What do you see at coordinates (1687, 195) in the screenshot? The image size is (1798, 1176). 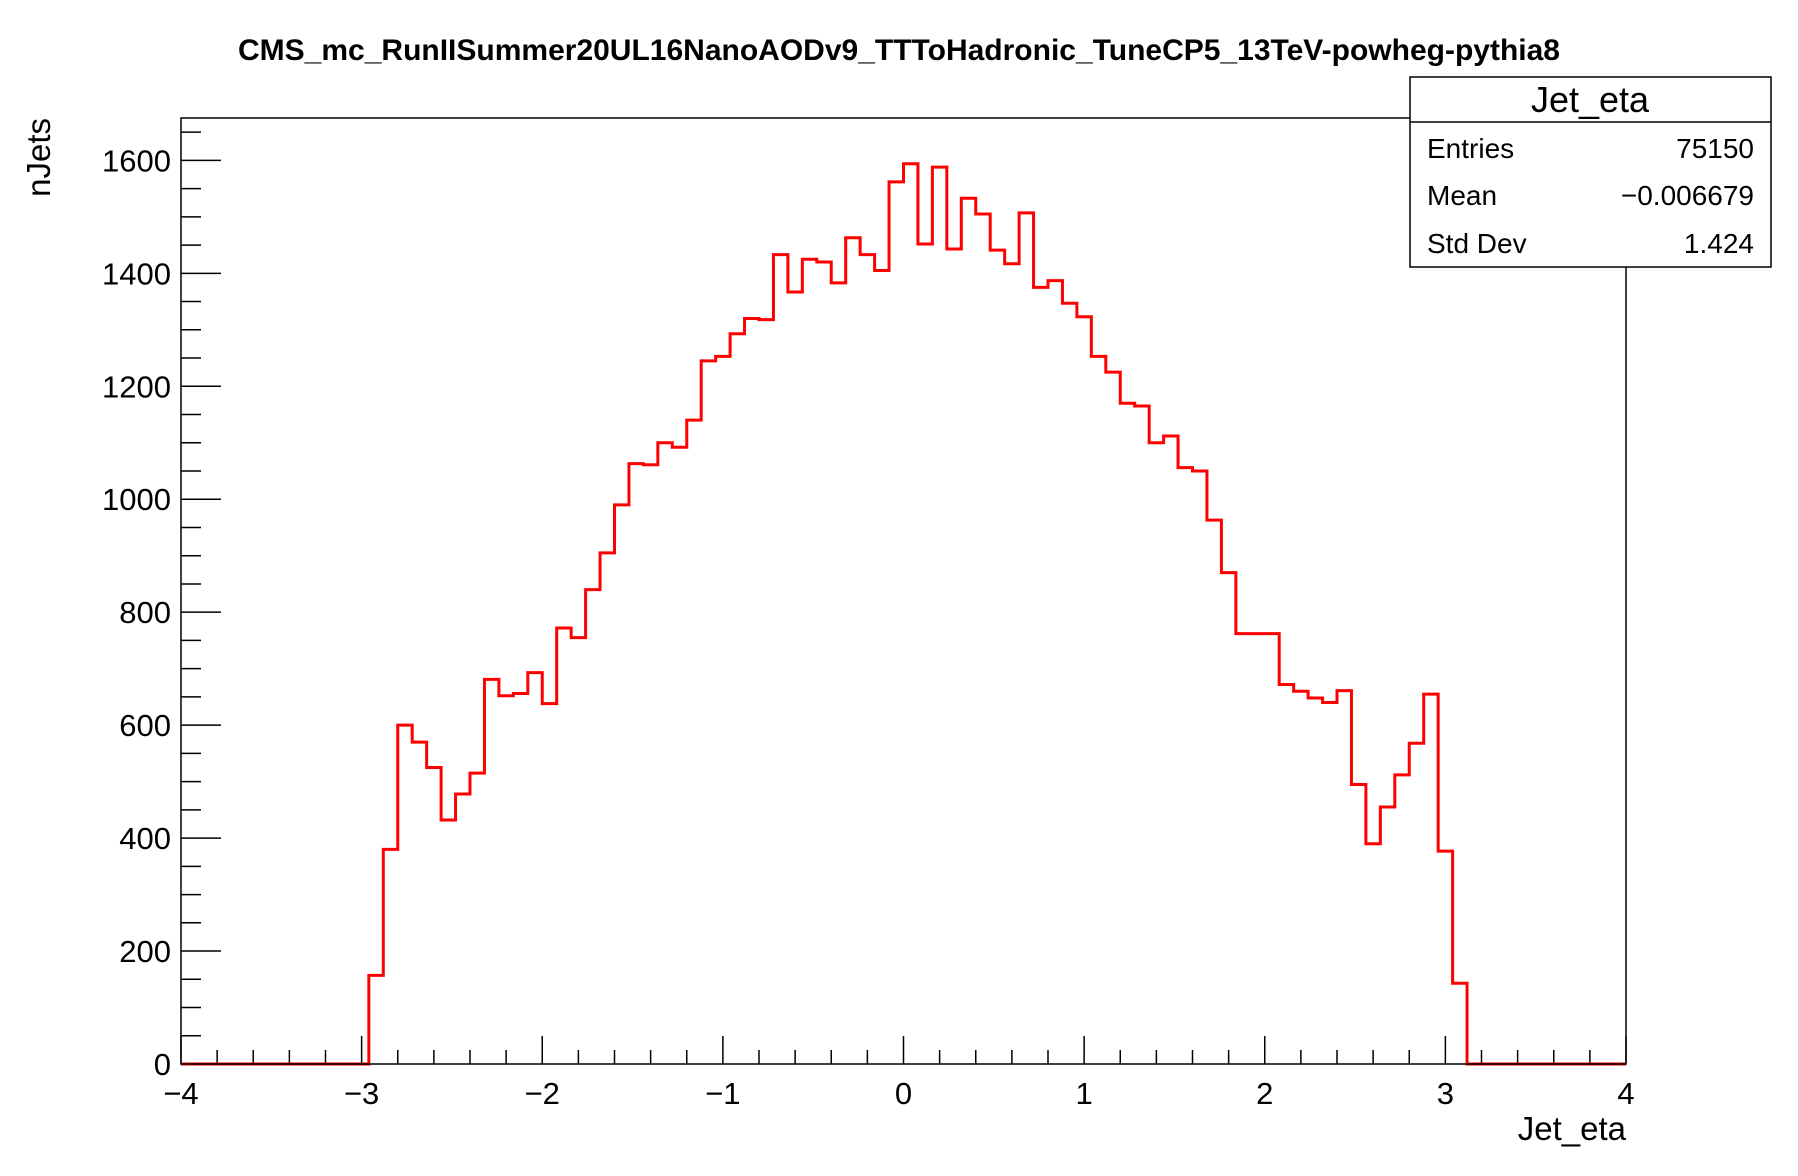 I see `stats-mean-value: −0.006679` at bounding box center [1687, 195].